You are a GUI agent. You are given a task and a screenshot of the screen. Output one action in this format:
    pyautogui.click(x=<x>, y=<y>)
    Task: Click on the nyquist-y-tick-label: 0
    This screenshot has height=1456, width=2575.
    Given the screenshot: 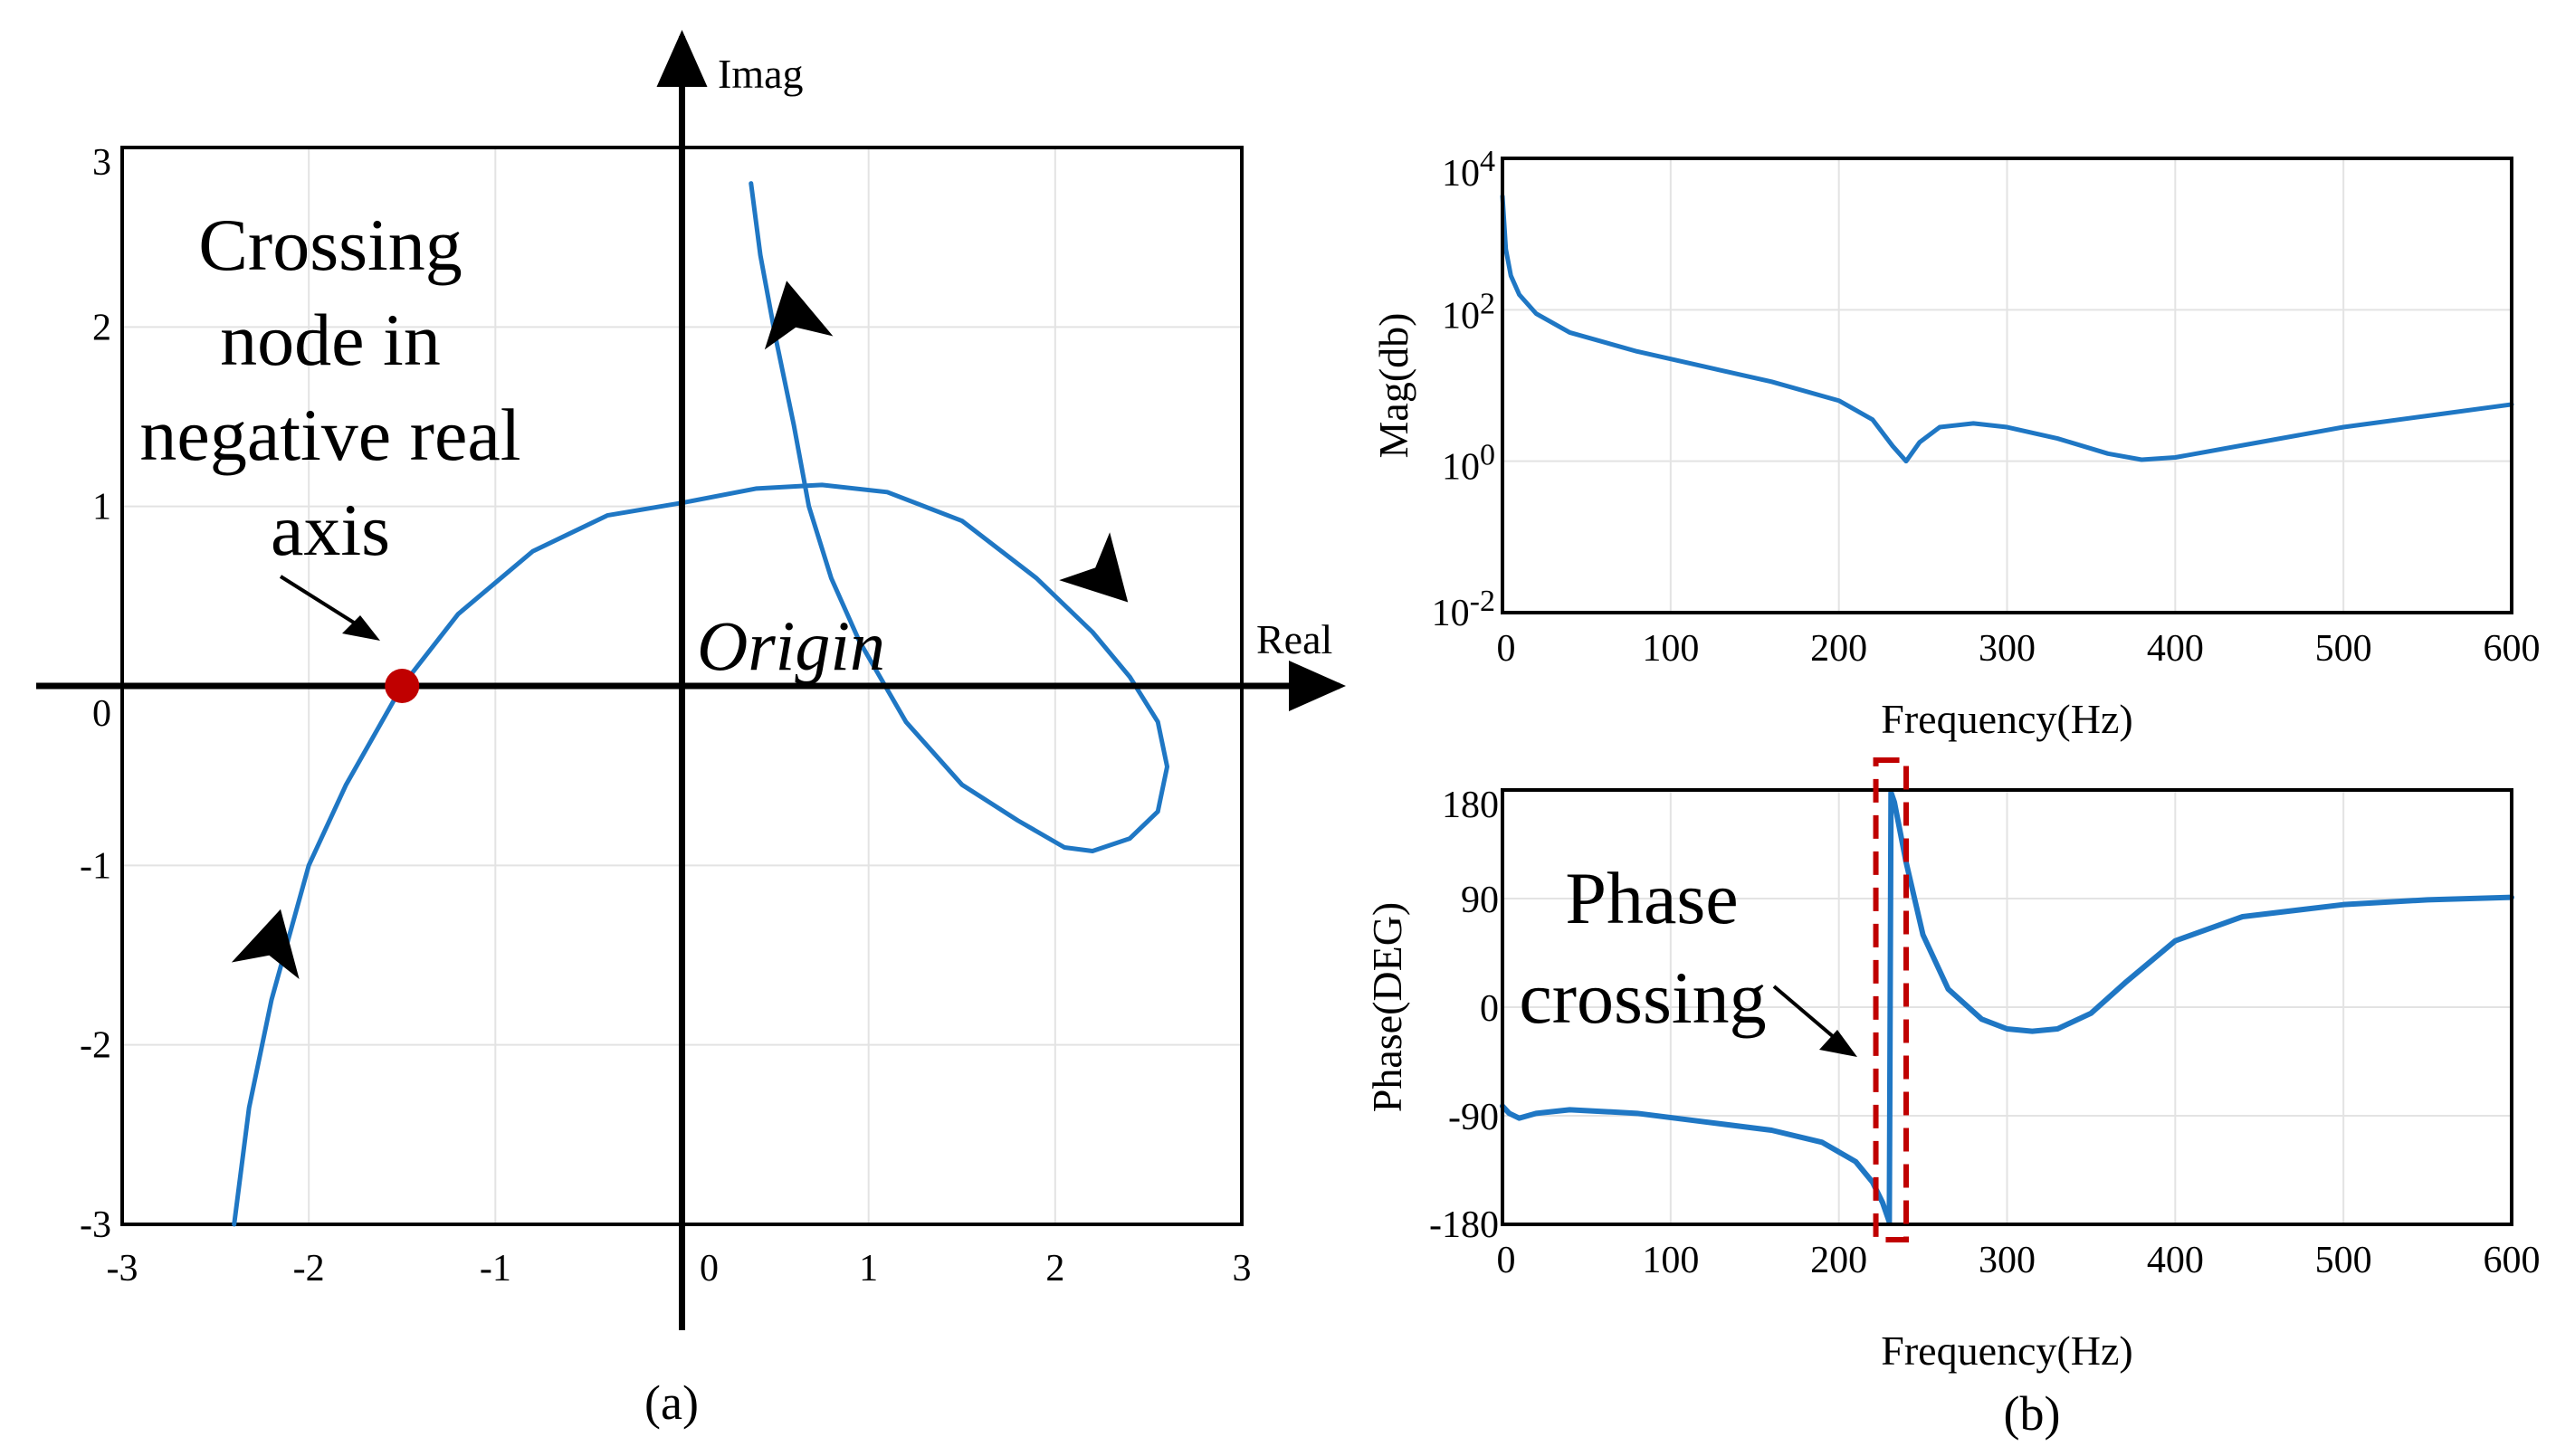 What is the action you would take?
    pyautogui.click(x=101, y=714)
    